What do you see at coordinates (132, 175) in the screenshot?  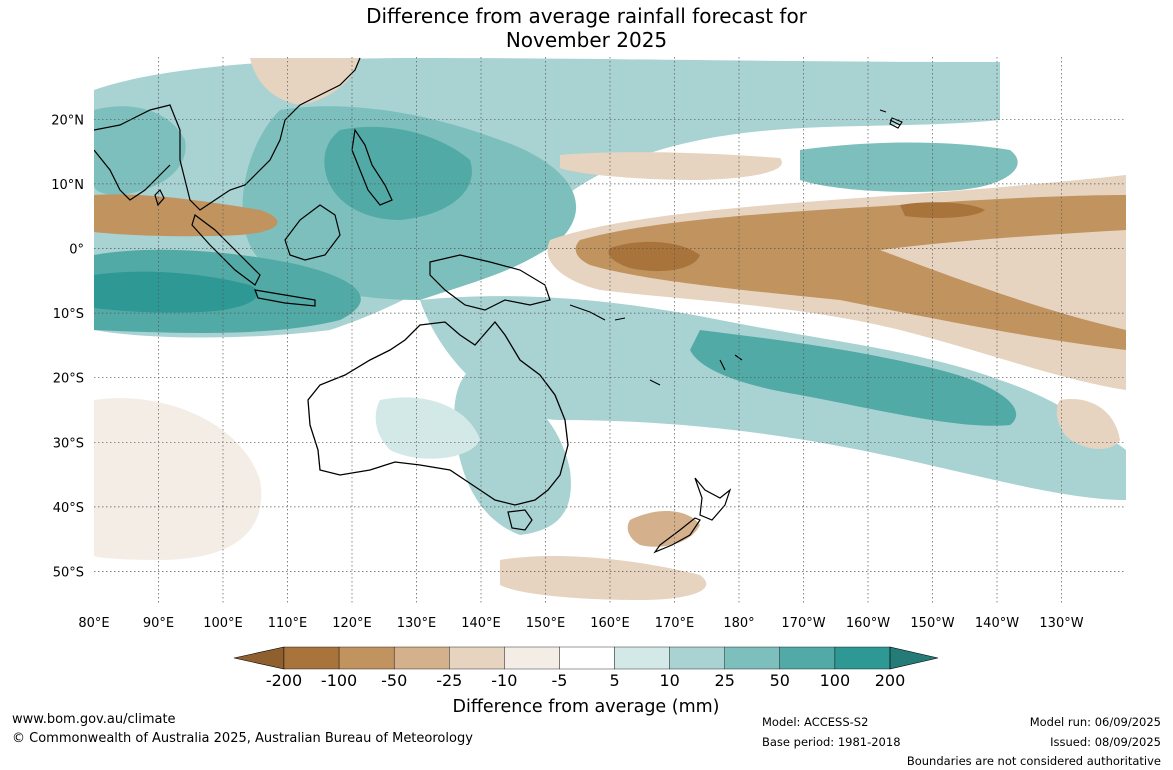 I see `india-outline` at bounding box center [132, 175].